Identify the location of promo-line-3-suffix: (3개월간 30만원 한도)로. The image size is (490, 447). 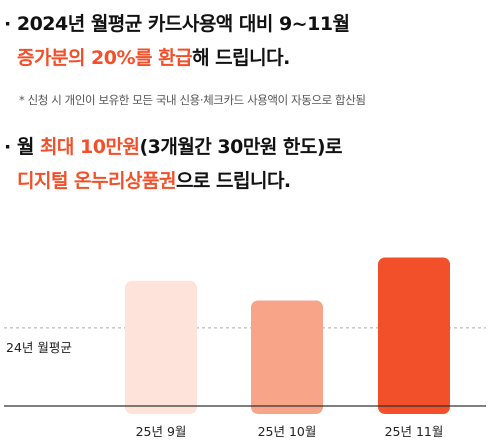
(241, 147).